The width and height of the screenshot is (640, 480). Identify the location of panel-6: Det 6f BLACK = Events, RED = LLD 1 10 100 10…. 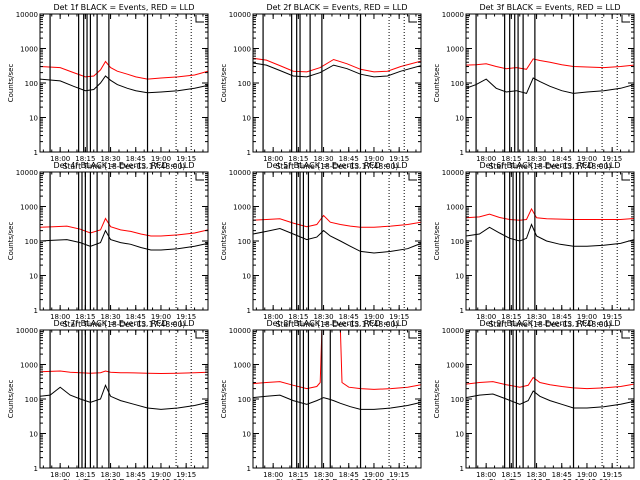
(534, 245).